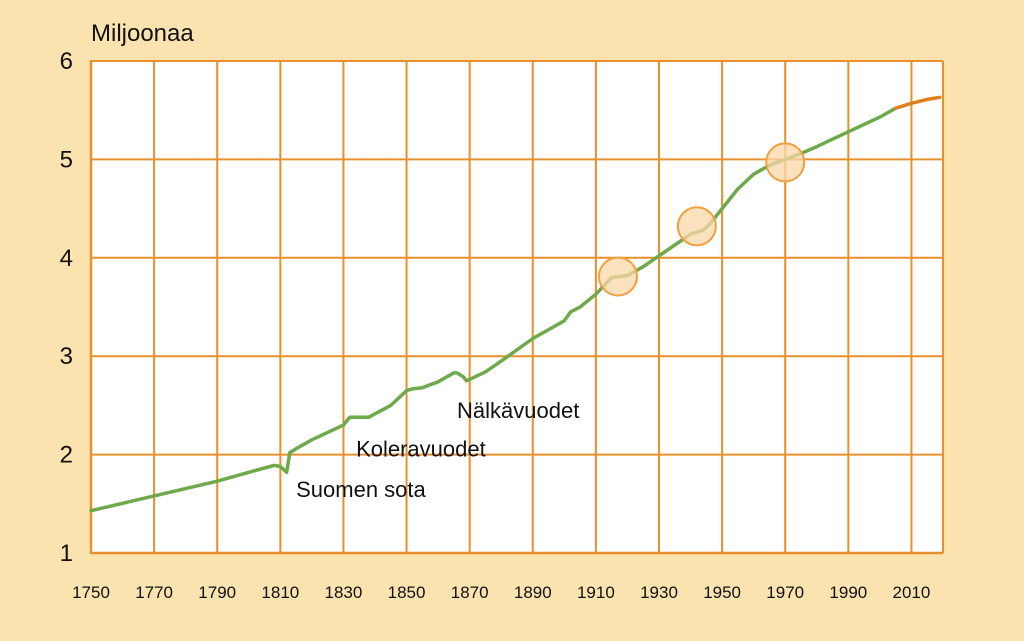 The height and width of the screenshot is (641, 1024). Describe the element at coordinates (407, 592) in the screenshot. I see `x-tick-label: 1850` at that location.